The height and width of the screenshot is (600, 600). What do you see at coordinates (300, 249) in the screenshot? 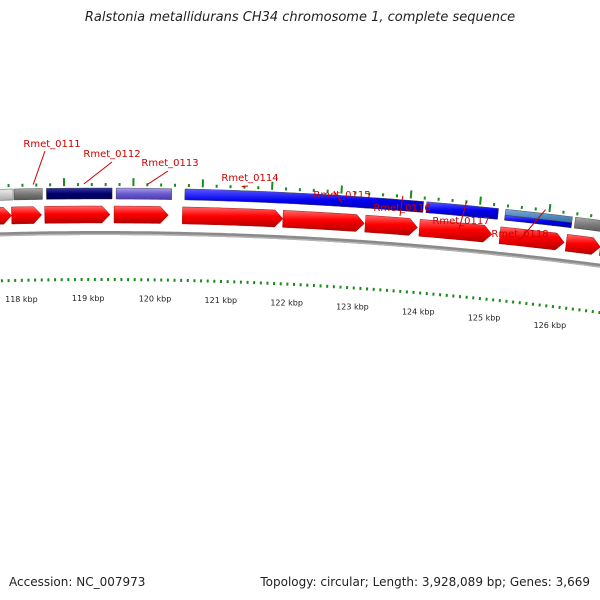
I see `sequence-backbone` at bounding box center [300, 249].